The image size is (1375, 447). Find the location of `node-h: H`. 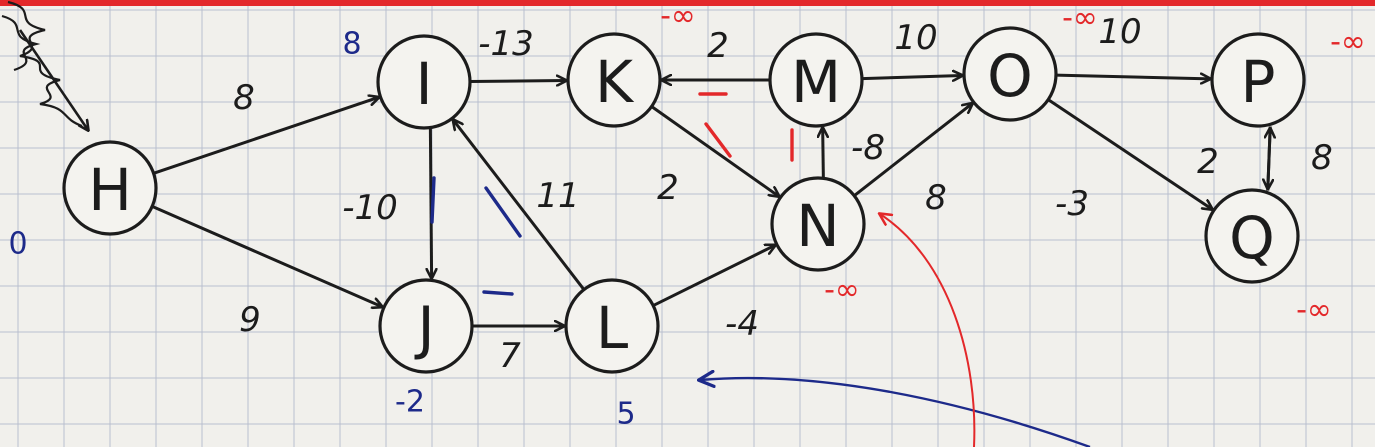

node-h: H is located at coordinates (110, 188).